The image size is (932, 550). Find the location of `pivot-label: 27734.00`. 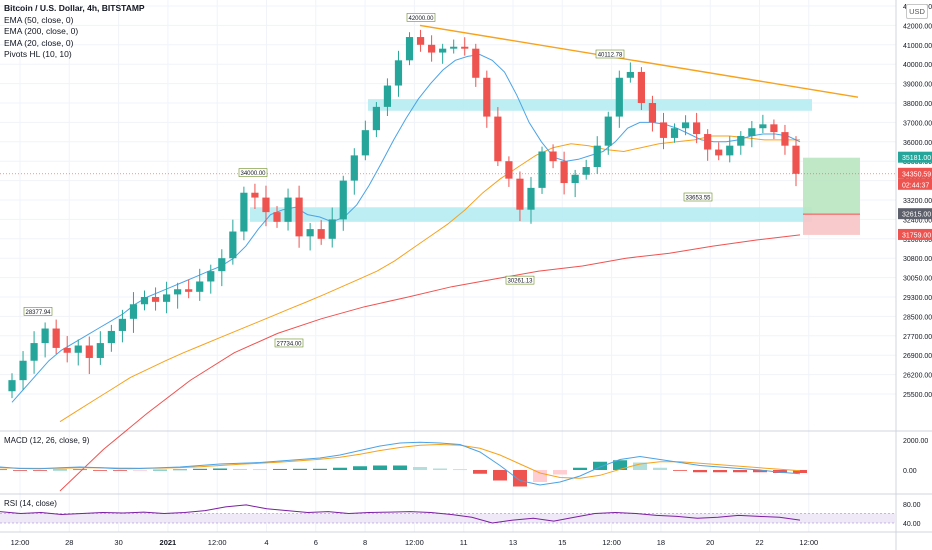

pivot-label: 27734.00 is located at coordinates (289, 344).